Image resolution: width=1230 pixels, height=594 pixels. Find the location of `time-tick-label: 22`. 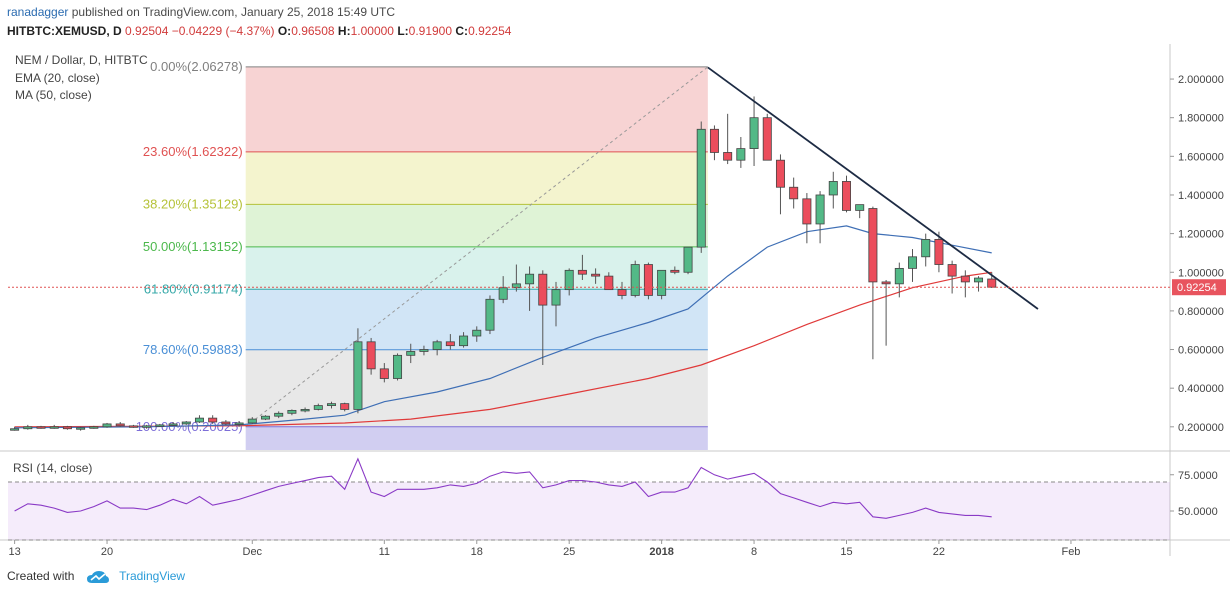

time-tick-label: 22 is located at coordinates (939, 552).